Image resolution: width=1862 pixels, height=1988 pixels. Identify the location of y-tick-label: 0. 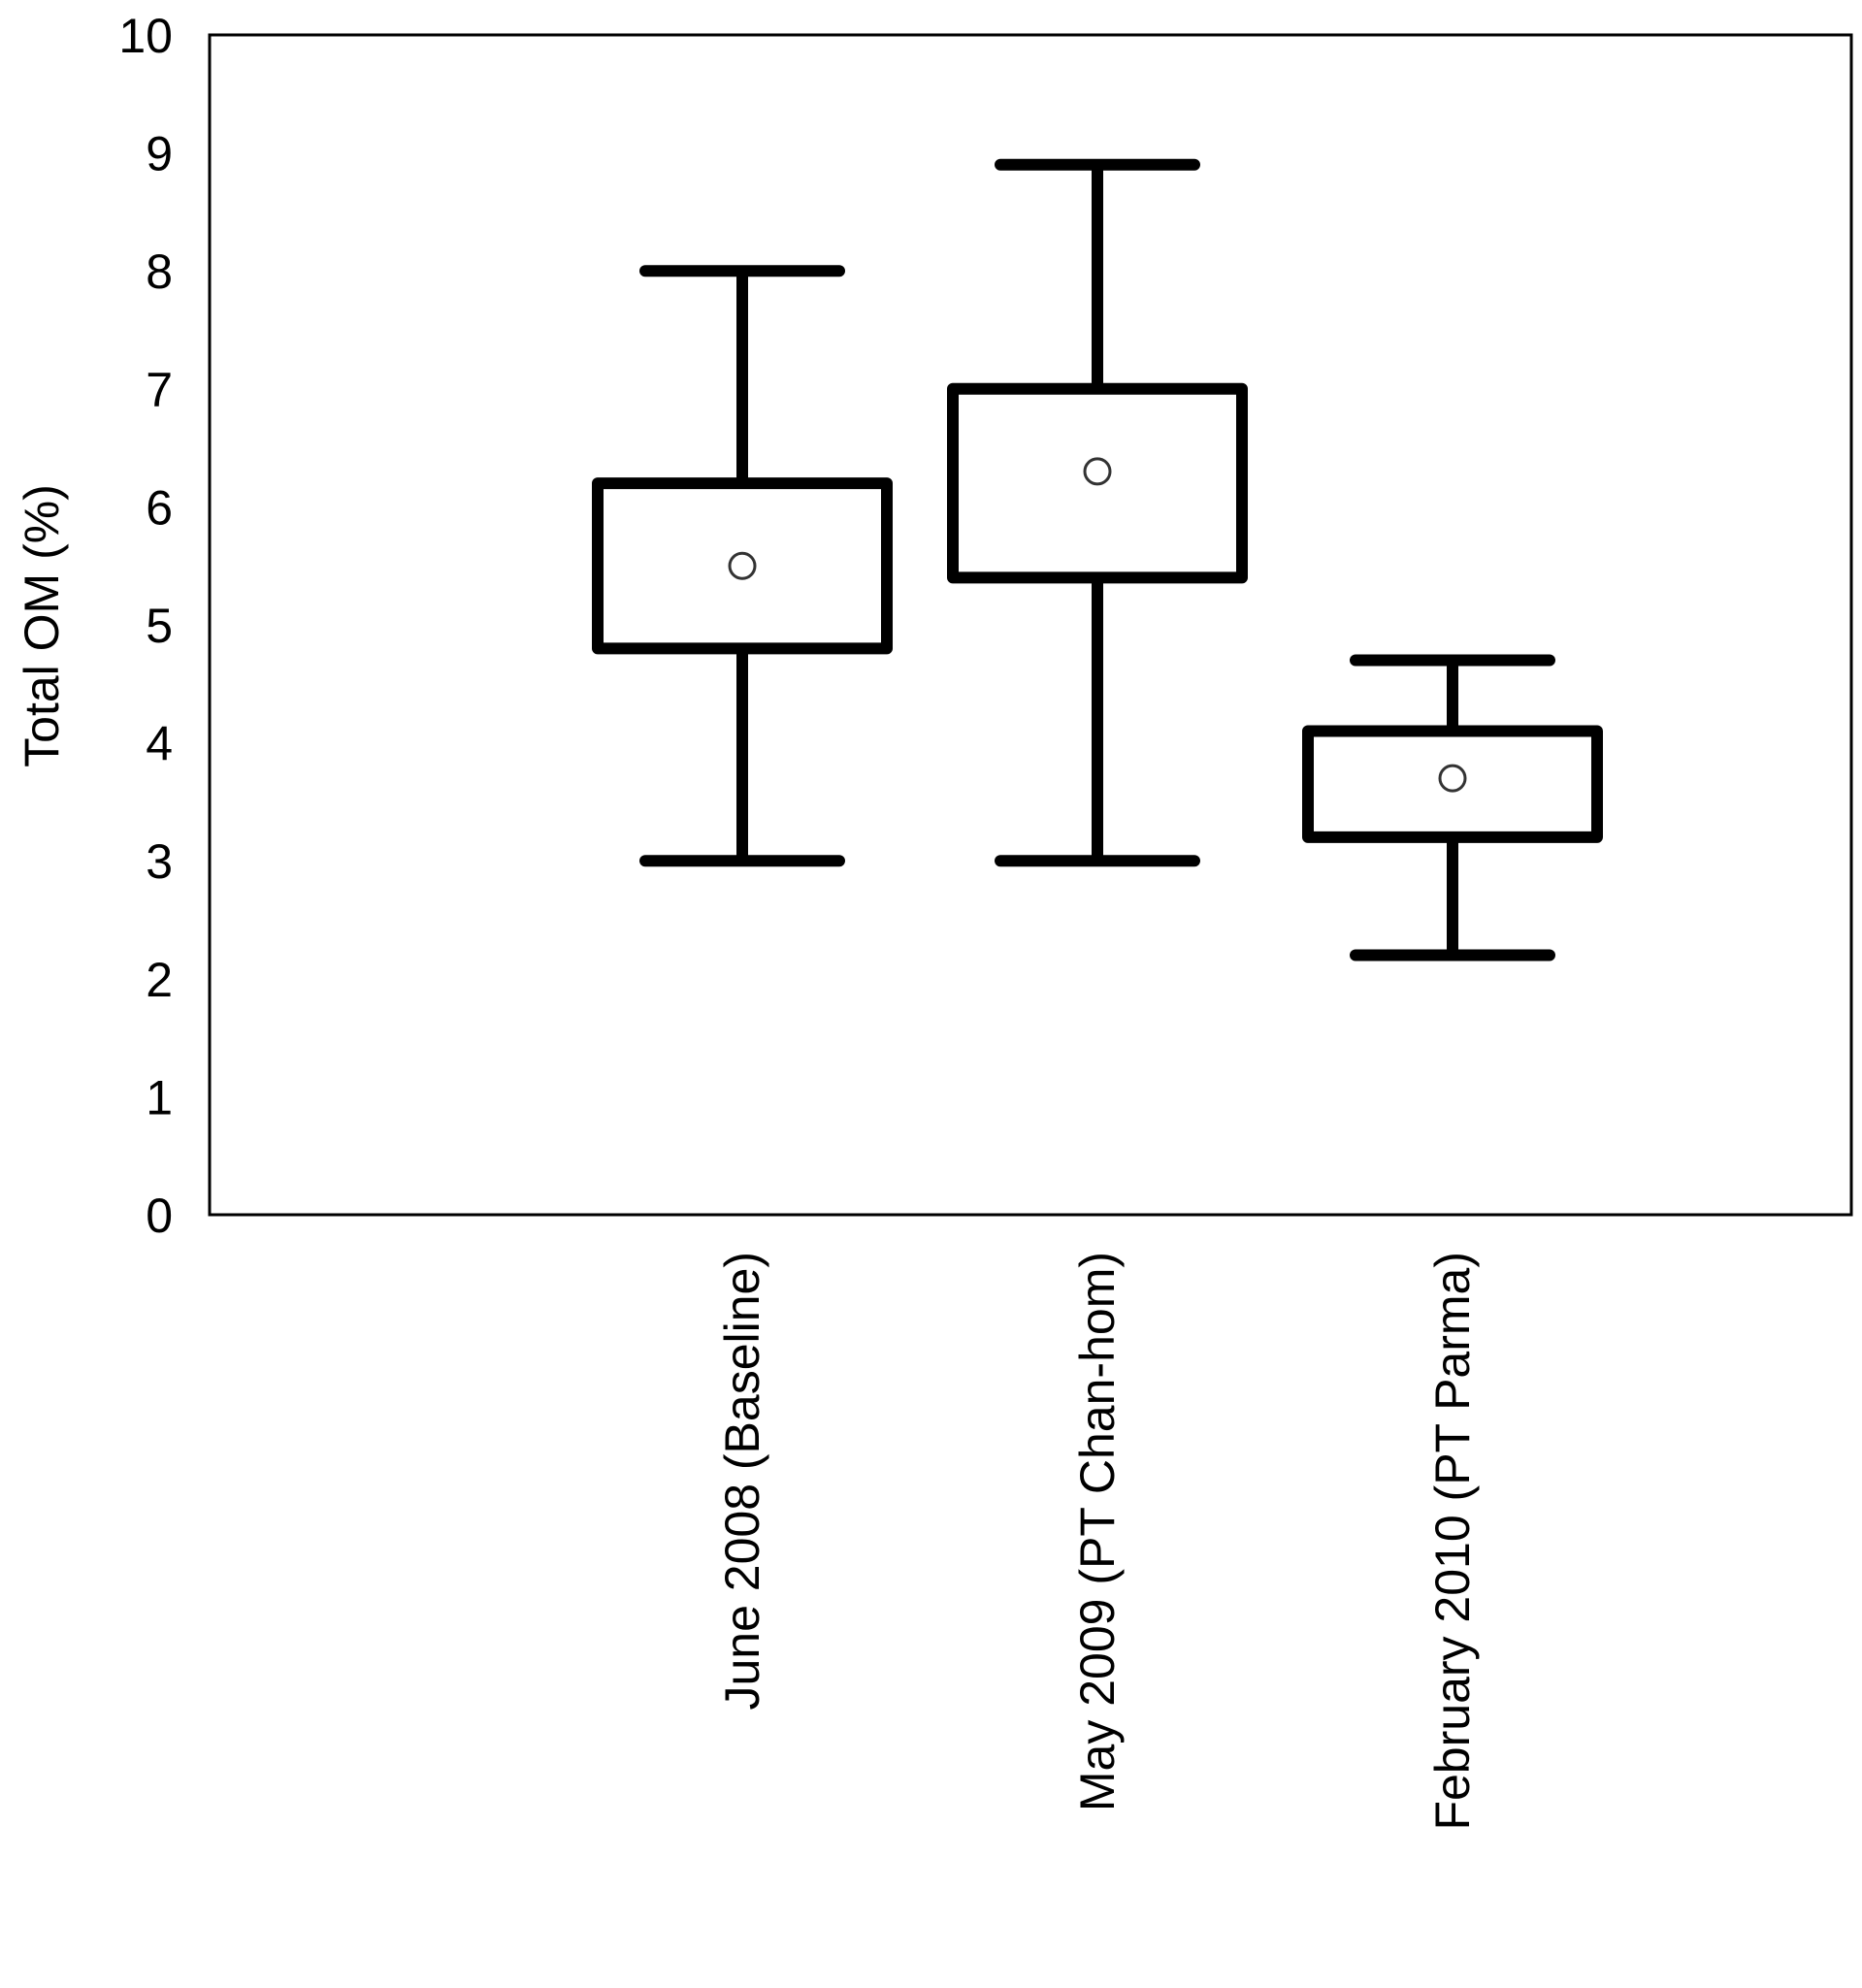
(159, 1216).